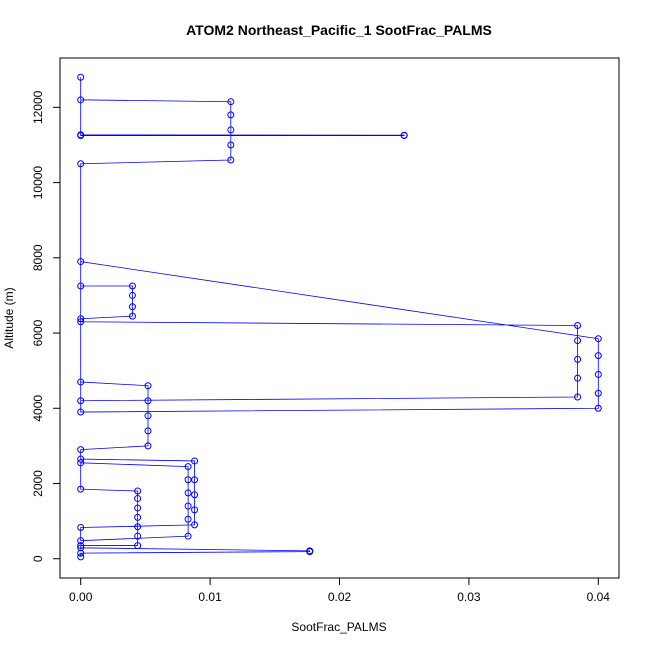 Image resolution: width=650 pixels, height=650 pixels. What do you see at coordinates (340, 597) in the screenshot?
I see `x-tick-label: 0.02` at bounding box center [340, 597].